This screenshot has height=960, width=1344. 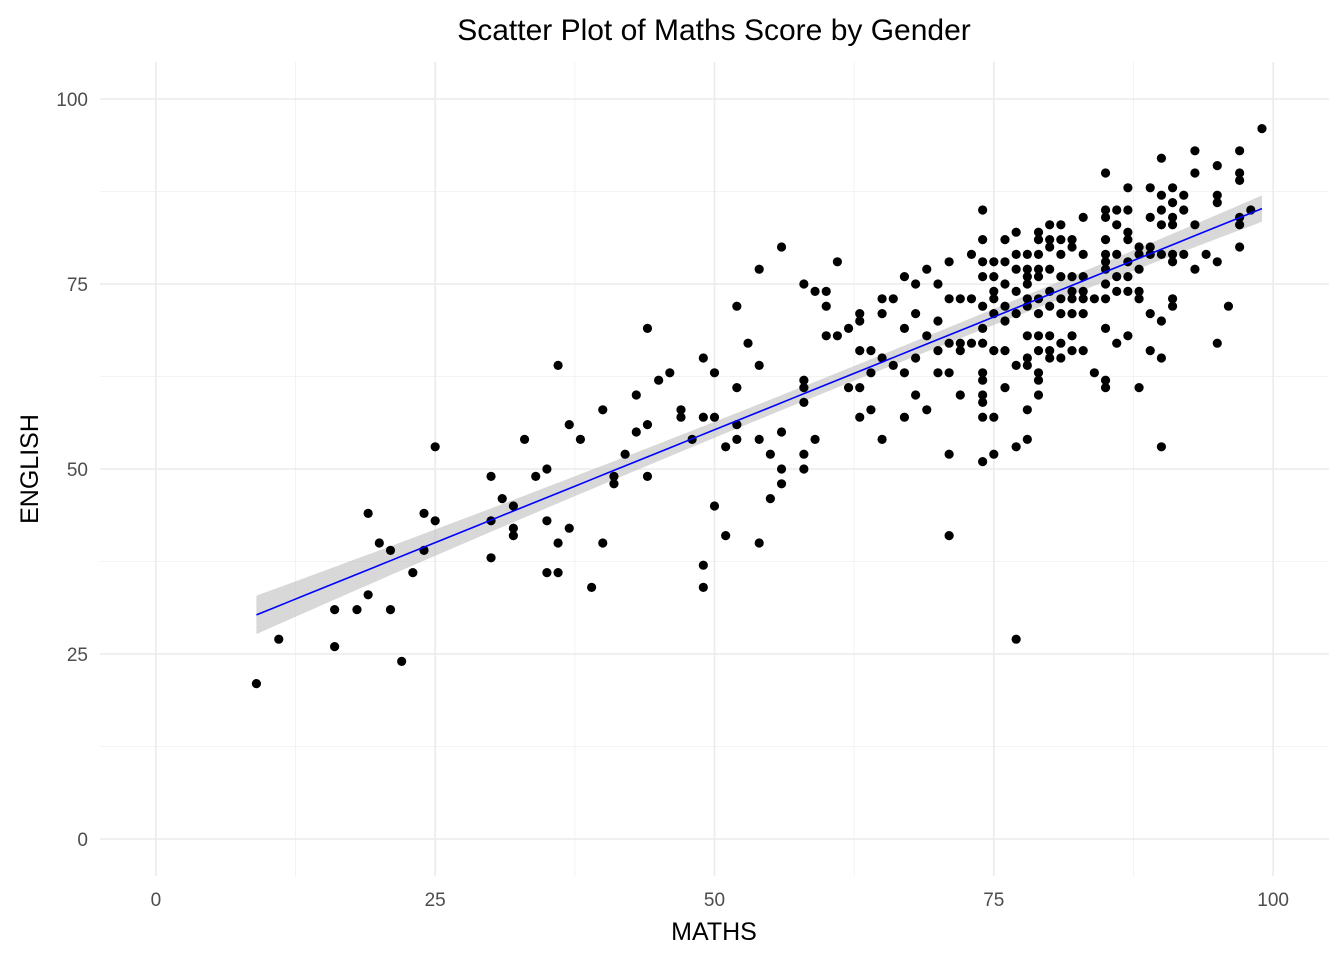 I want to click on chart-title: Scatter Plot of Maths Score by Gender, so click(x=714, y=30).